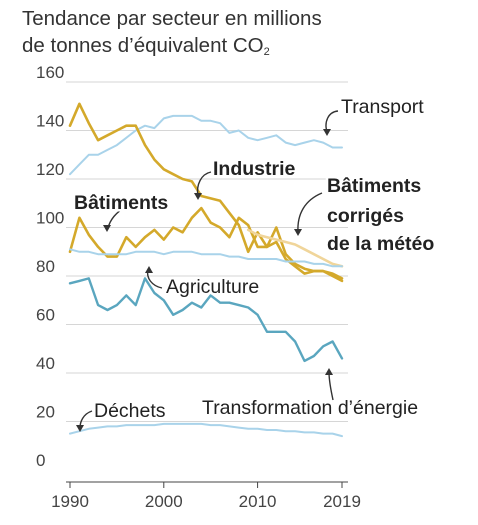 The image size is (478, 525). I want to click on series-label-halo: Industrie, so click(254, 169).